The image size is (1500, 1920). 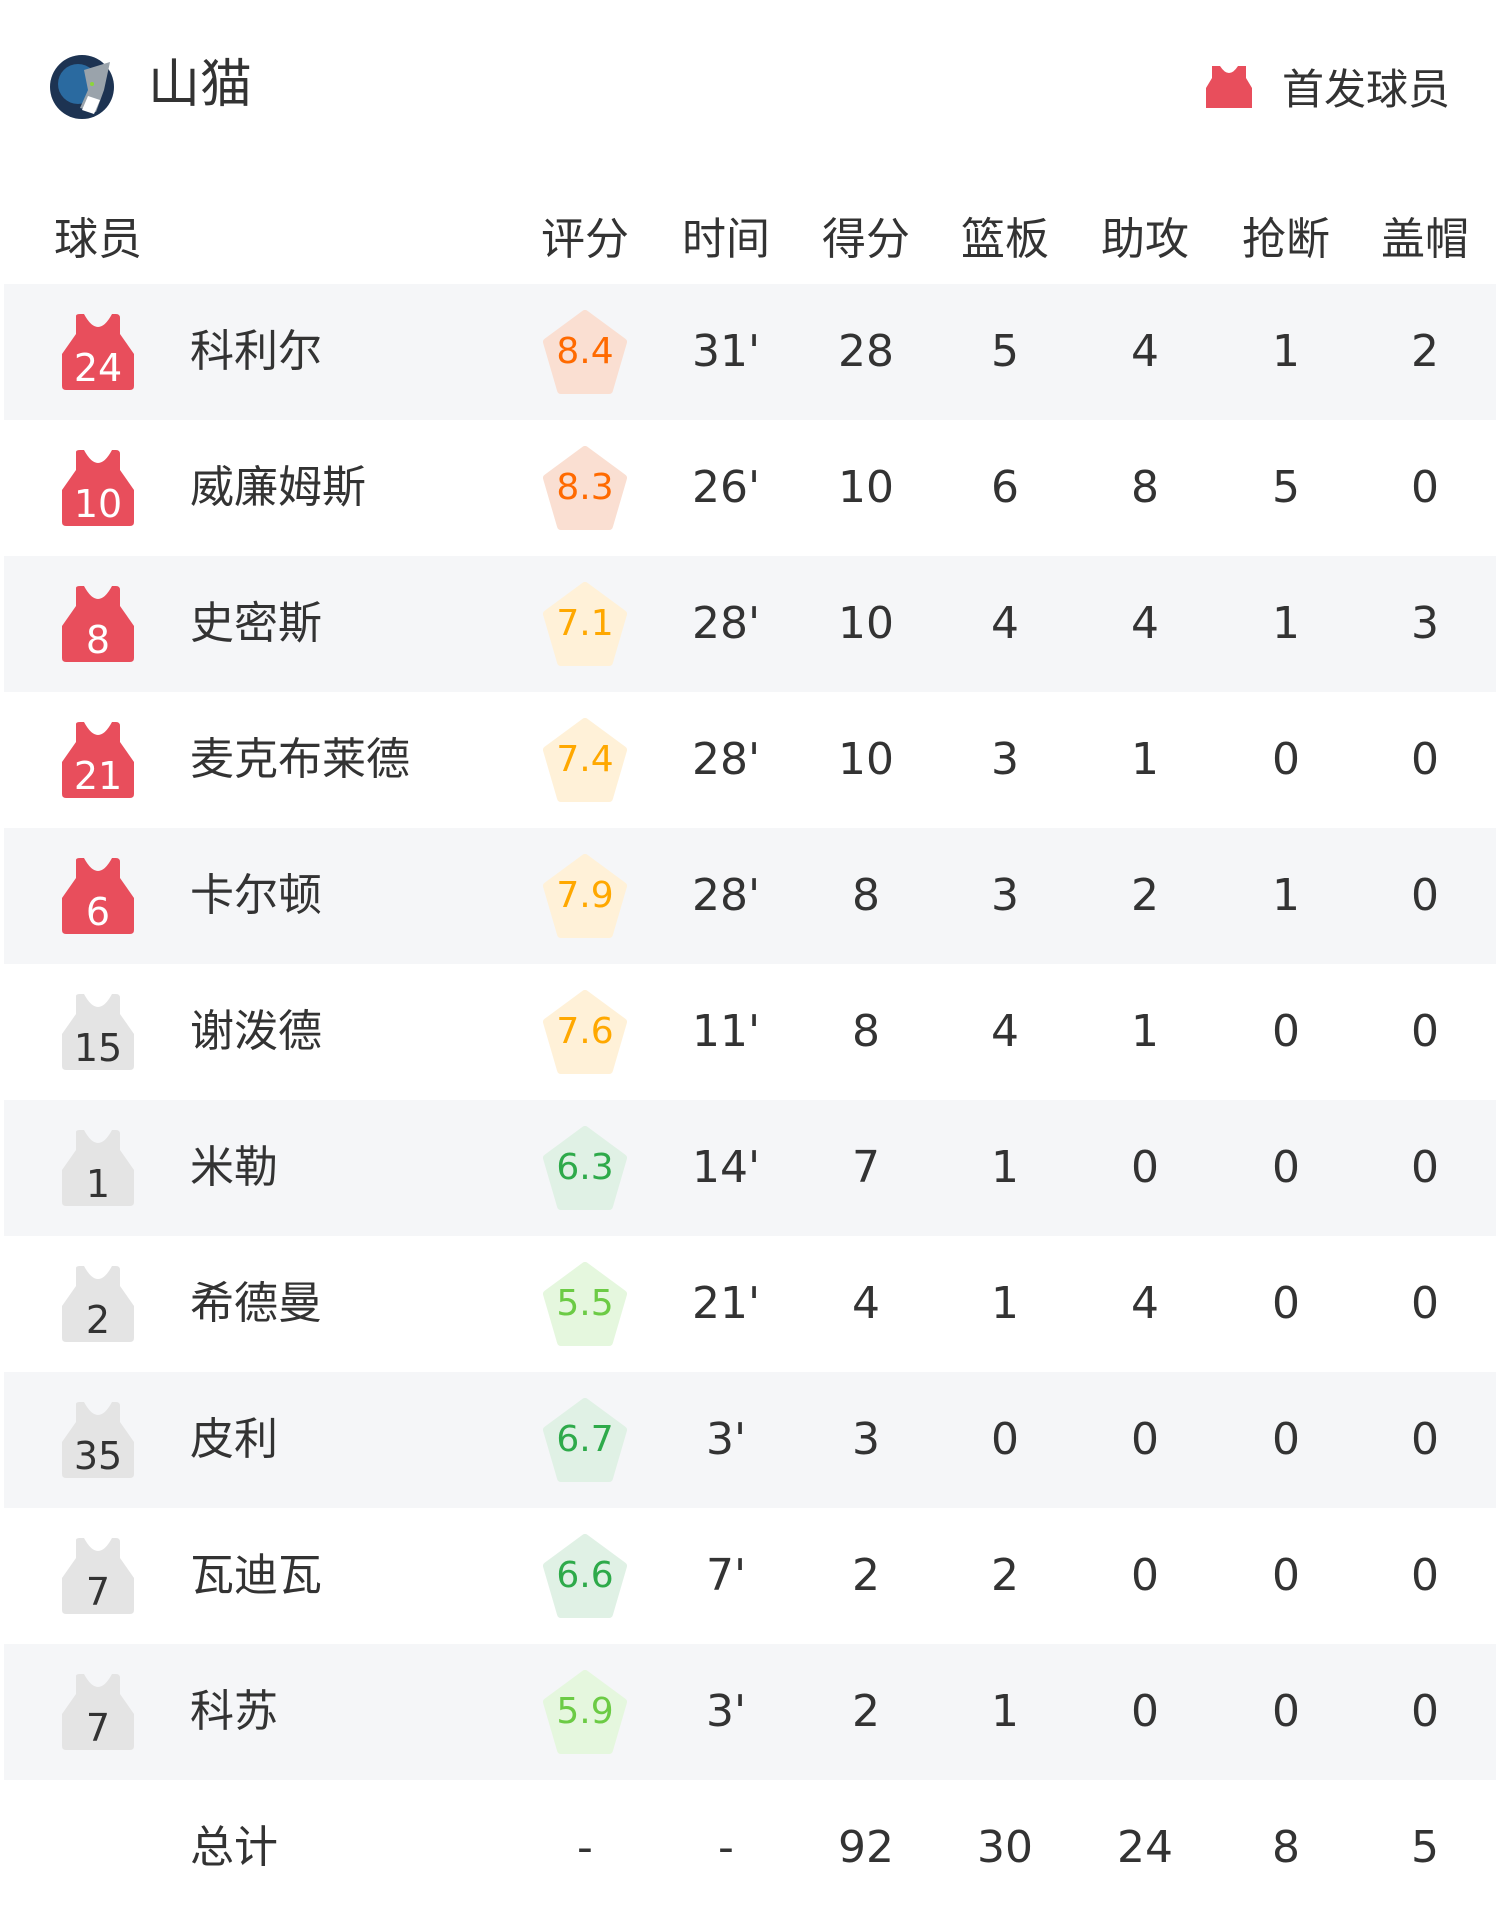 What do you see at coordinates (585, 239) in the screenshot?
I see `col-rating: 评分` at bounding box center [585, 239].